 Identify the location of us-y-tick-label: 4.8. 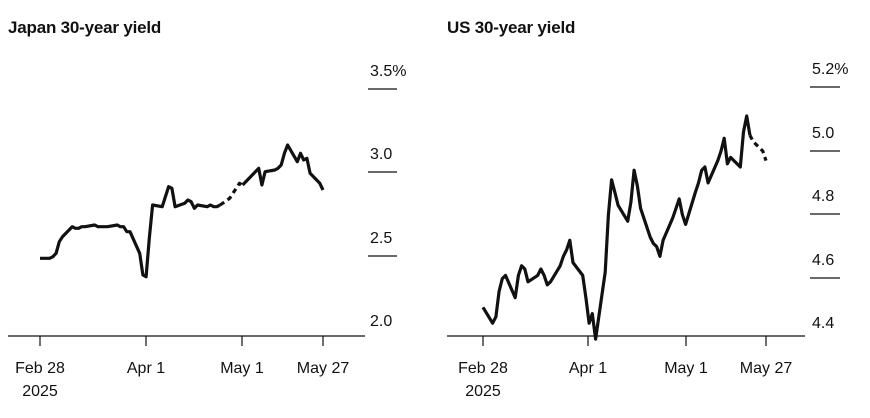
(823, 196).